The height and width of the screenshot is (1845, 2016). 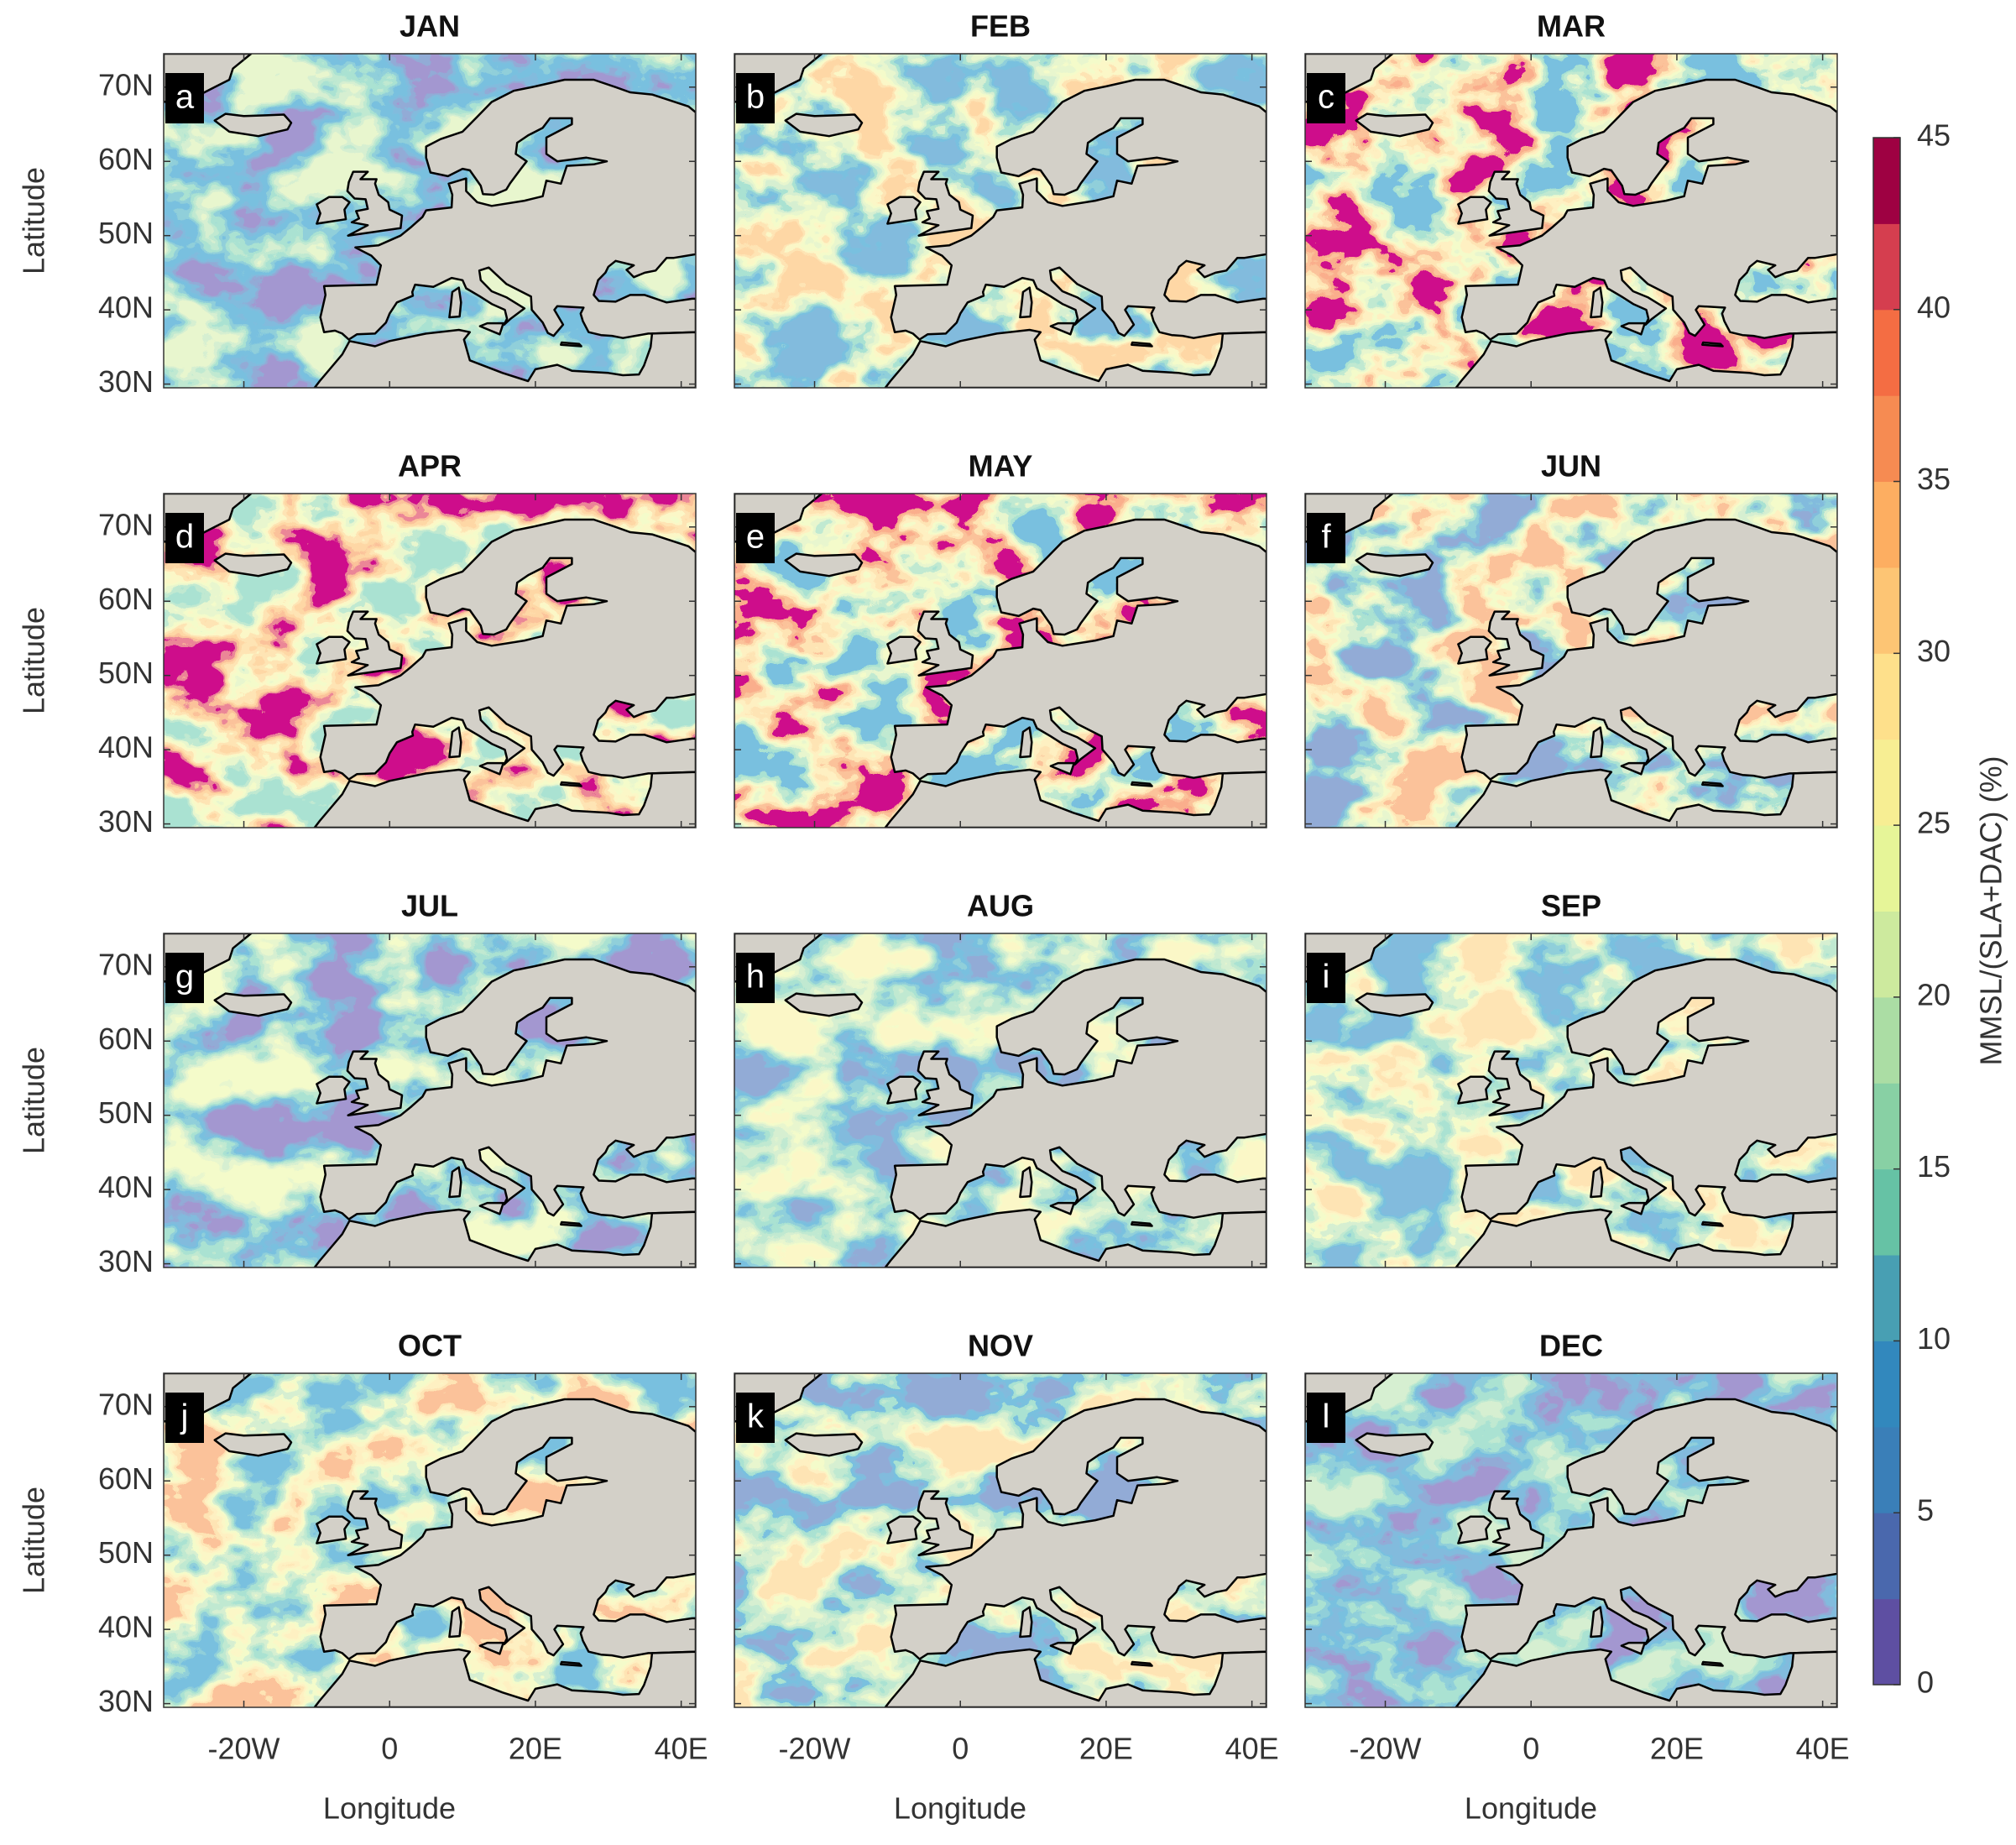 I want to click on x-tick-label: 40E, so click(x=1252, y=1749).